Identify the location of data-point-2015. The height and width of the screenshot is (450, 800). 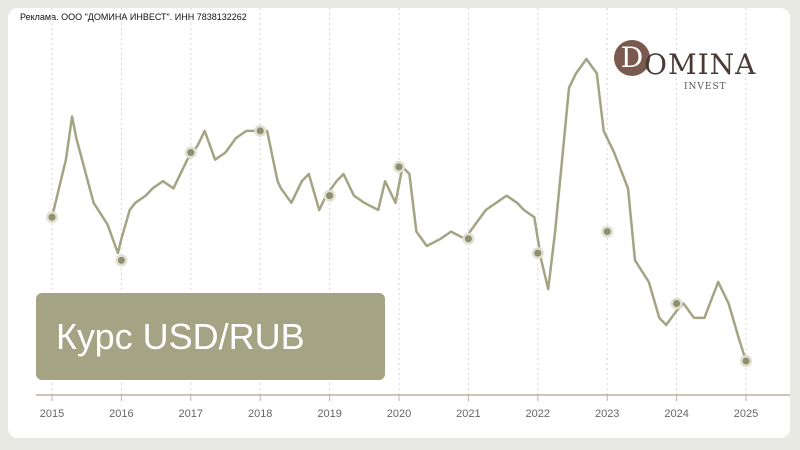
(52, 217).